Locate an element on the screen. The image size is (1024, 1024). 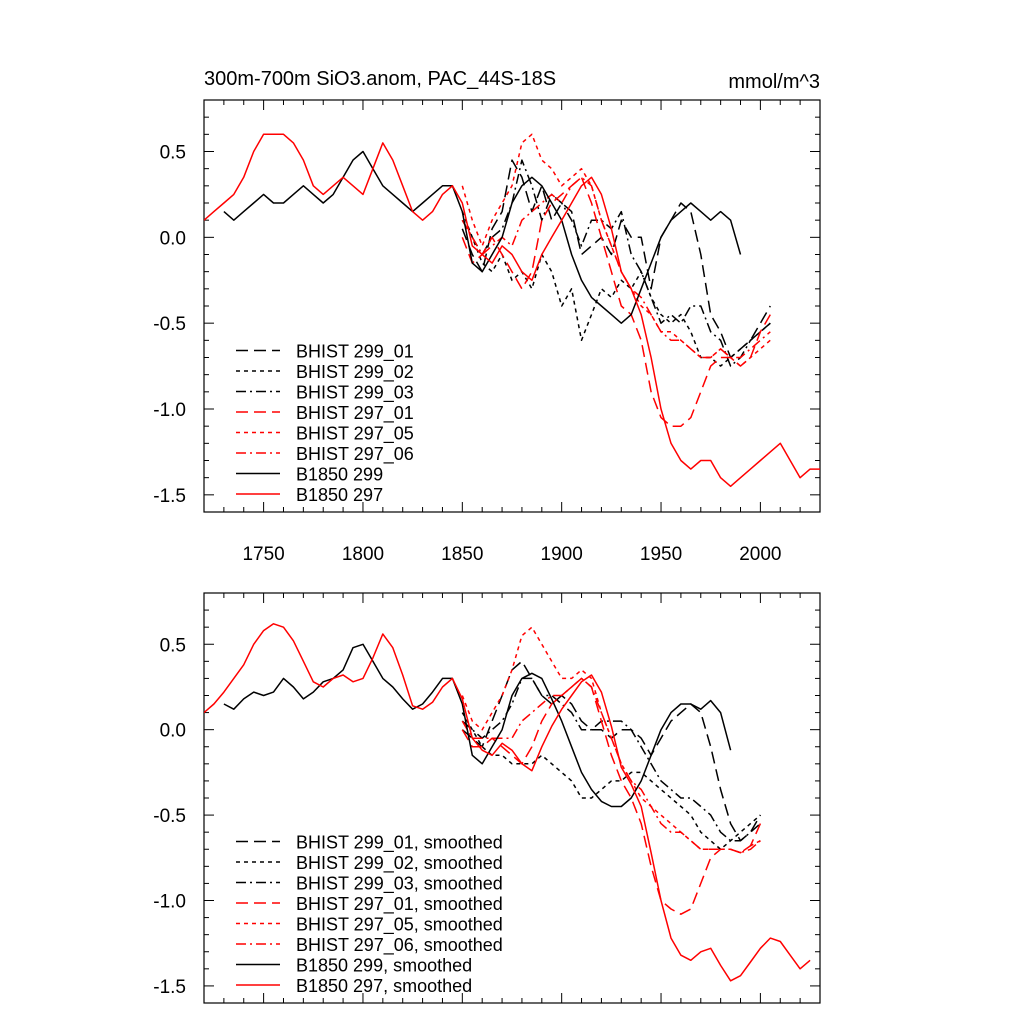
legend-label: BHIST 299_02, smoothed is located at coordinates (399, 863).